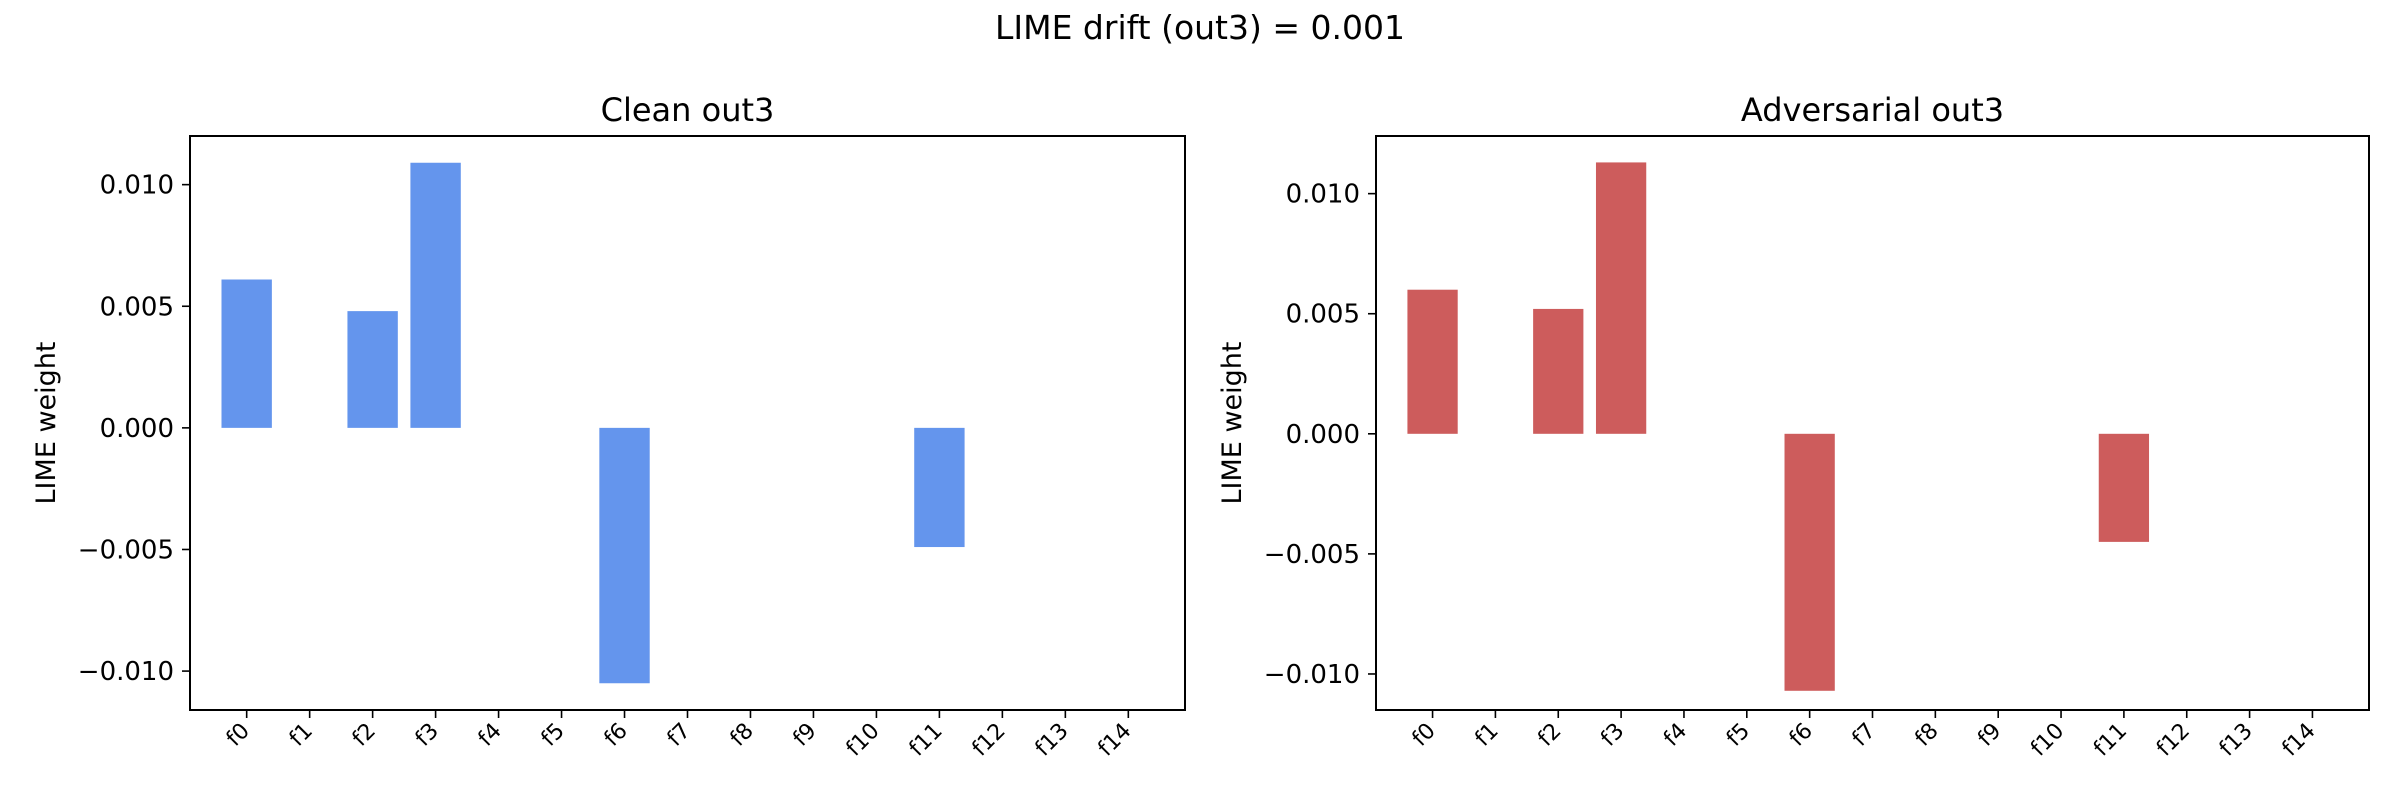  Describe the element at coordinates (1558, 371) in the screenshot. I see `bar-f2: f2: 0.0052` at that location.